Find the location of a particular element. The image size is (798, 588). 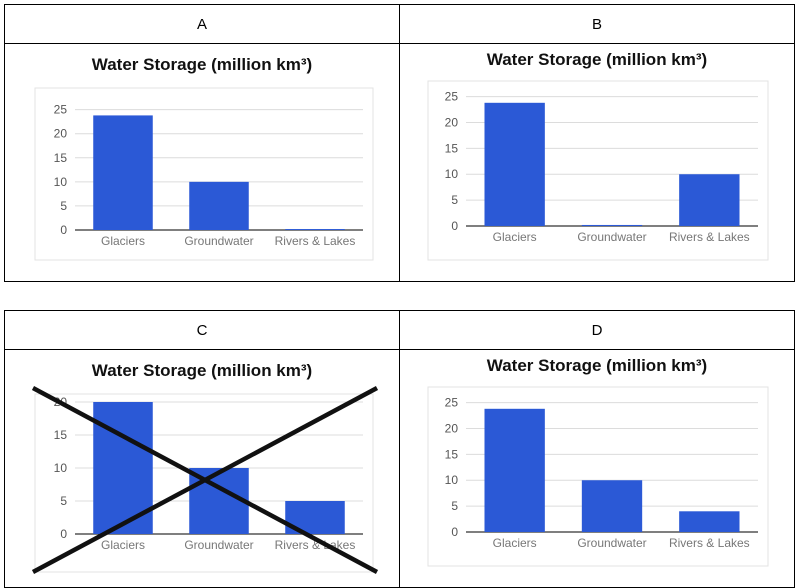

panel-a-header: A is located at coordinates (202, 24).